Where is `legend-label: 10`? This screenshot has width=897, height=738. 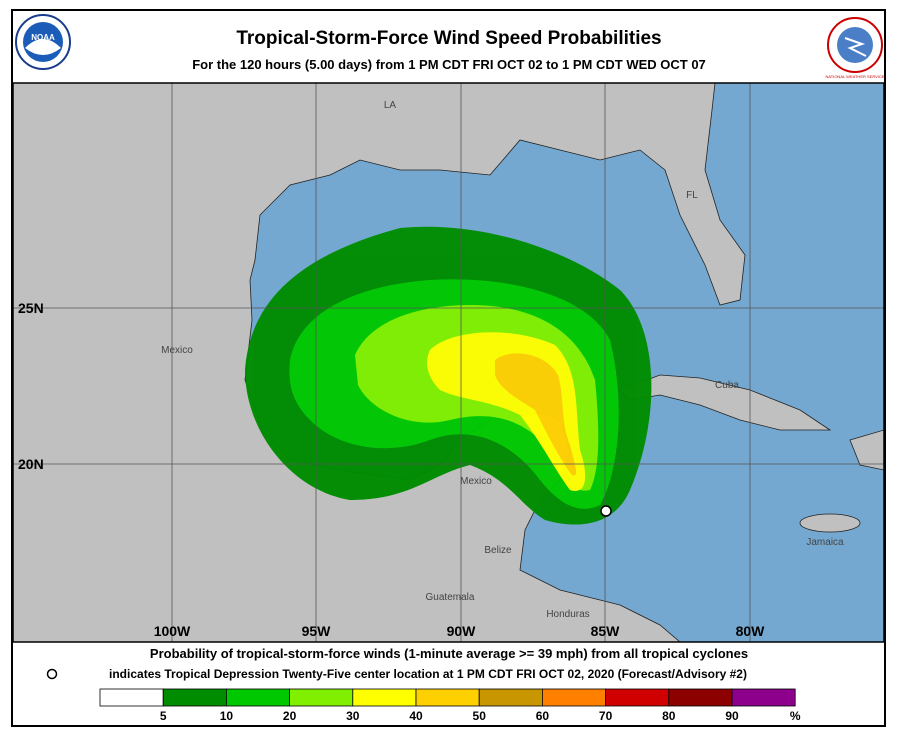 legend-label: 10 is located at coordinates (227, 716).